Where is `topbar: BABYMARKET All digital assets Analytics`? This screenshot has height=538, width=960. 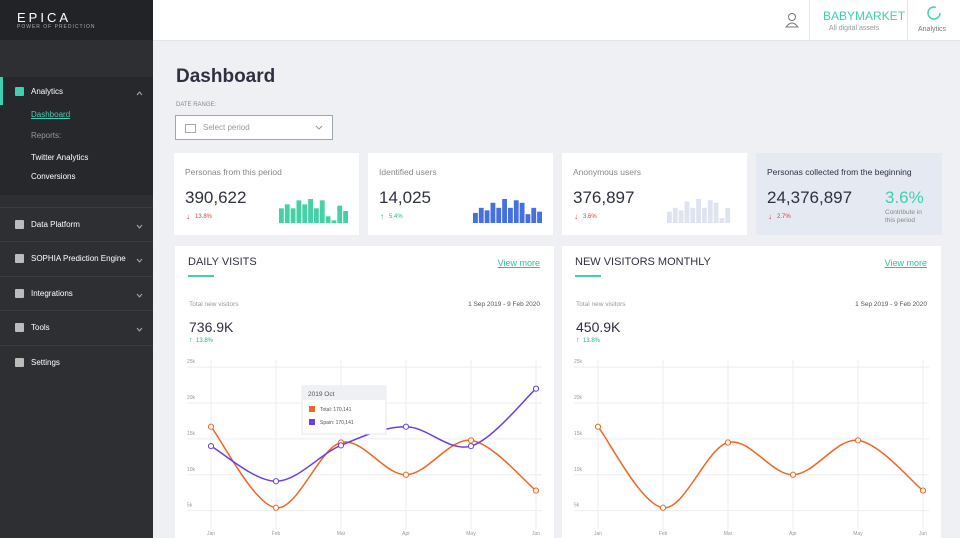 topbar: BABYMARKET All digital assets Analytics is located at coordinates (556, 20).